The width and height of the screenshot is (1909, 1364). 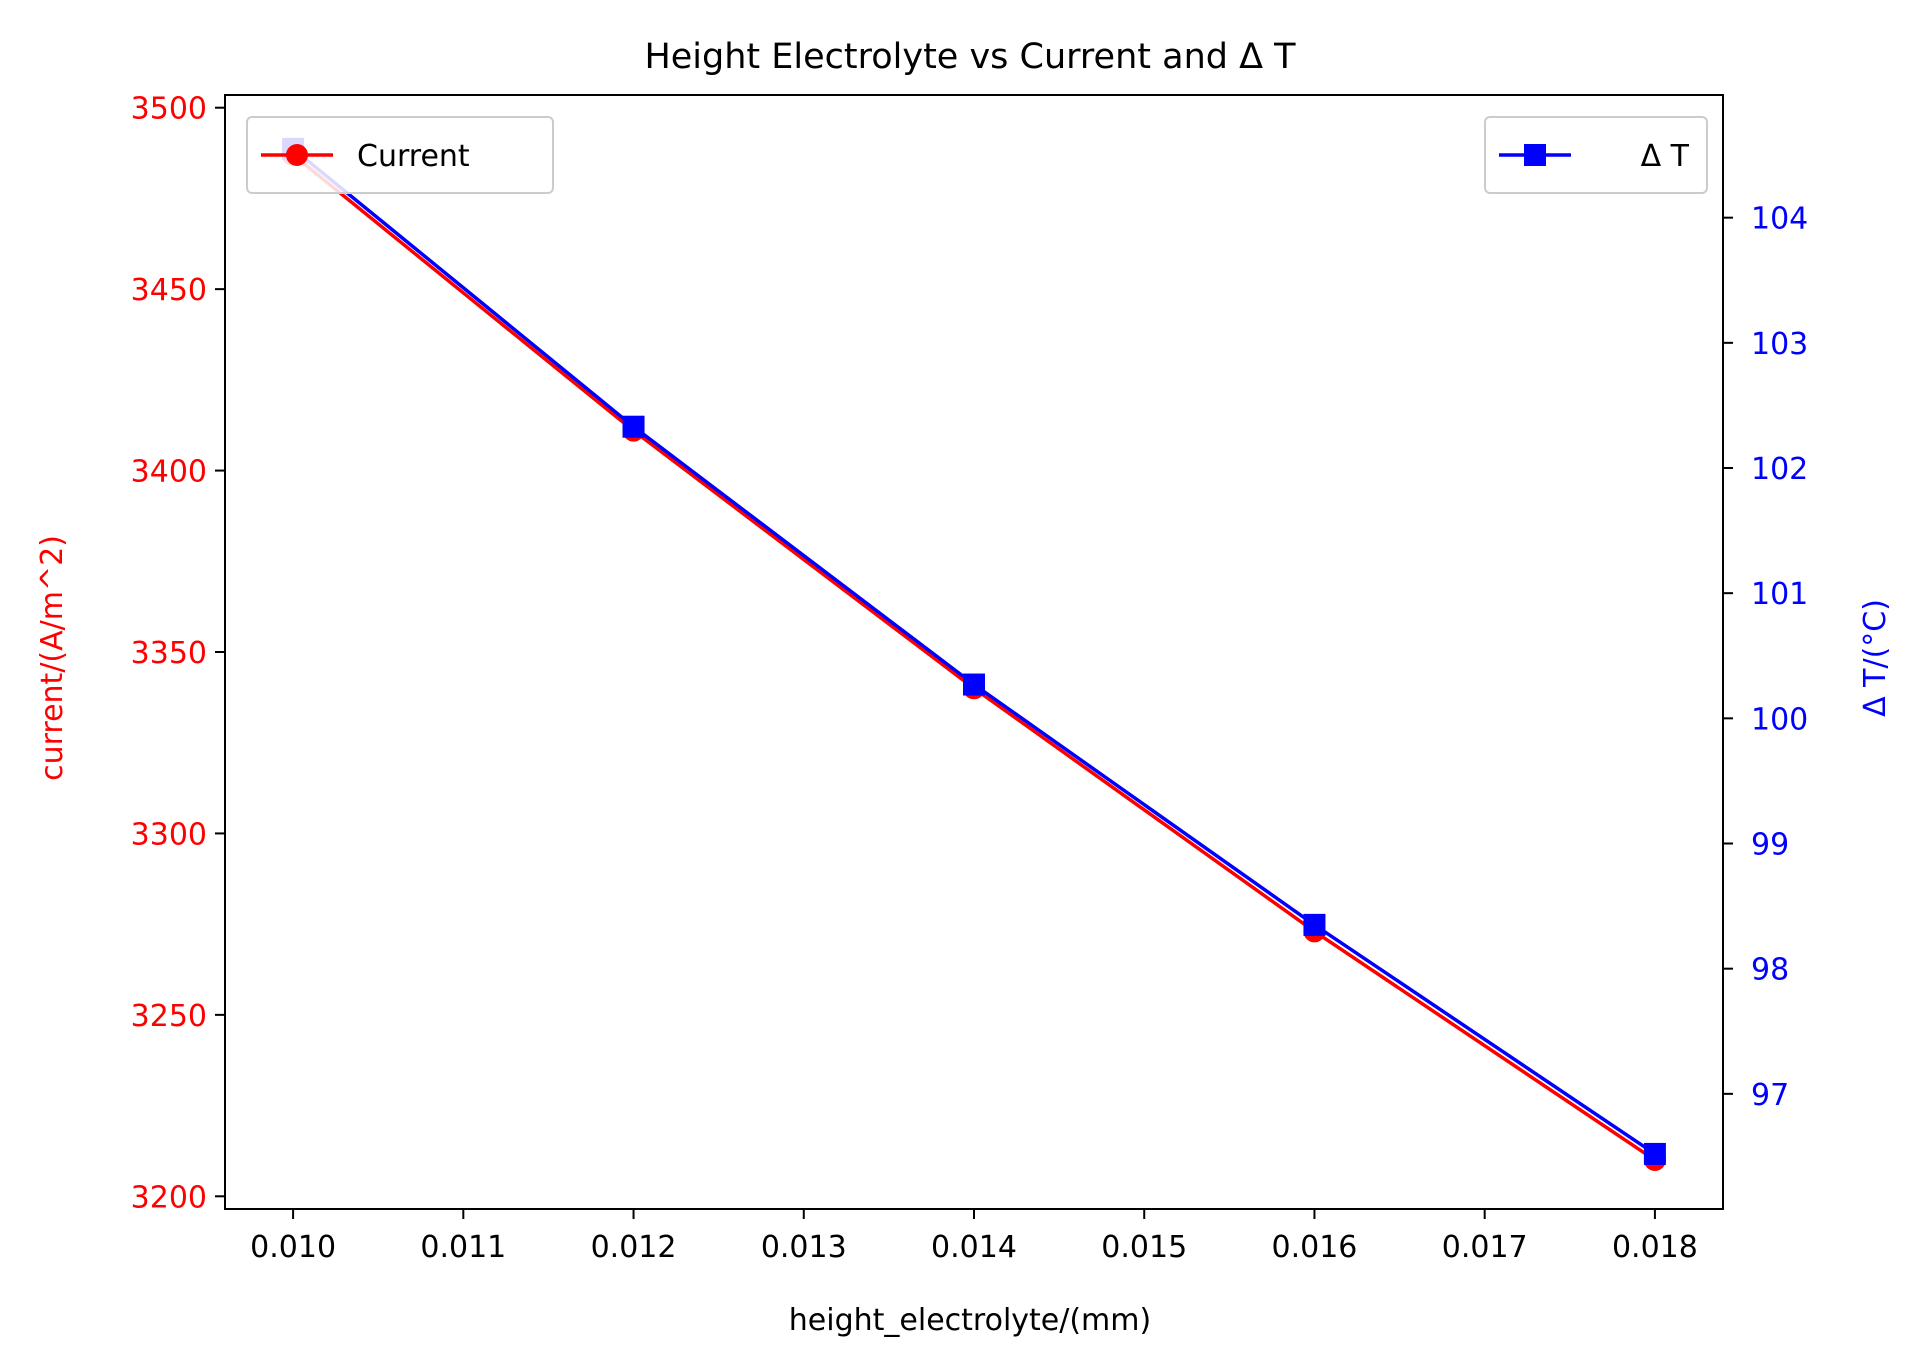 I want to click on legend-0: Current, so click(x=400, y=155).